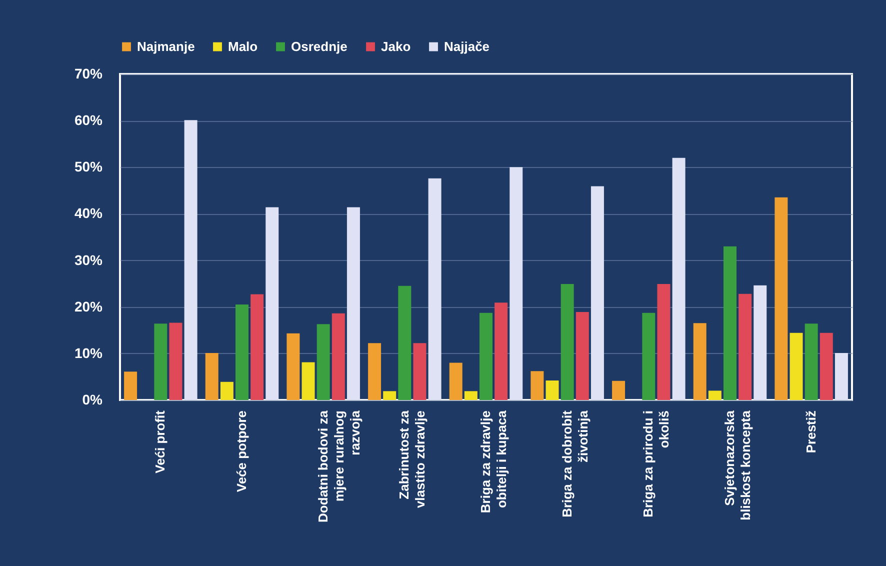 Image resolution: width=886 pixels, height=566 pixels. What do you see at coordinates (396, 46) in the screenshot?
I see `legend-label: Jako` at bounding box center [396, 46].